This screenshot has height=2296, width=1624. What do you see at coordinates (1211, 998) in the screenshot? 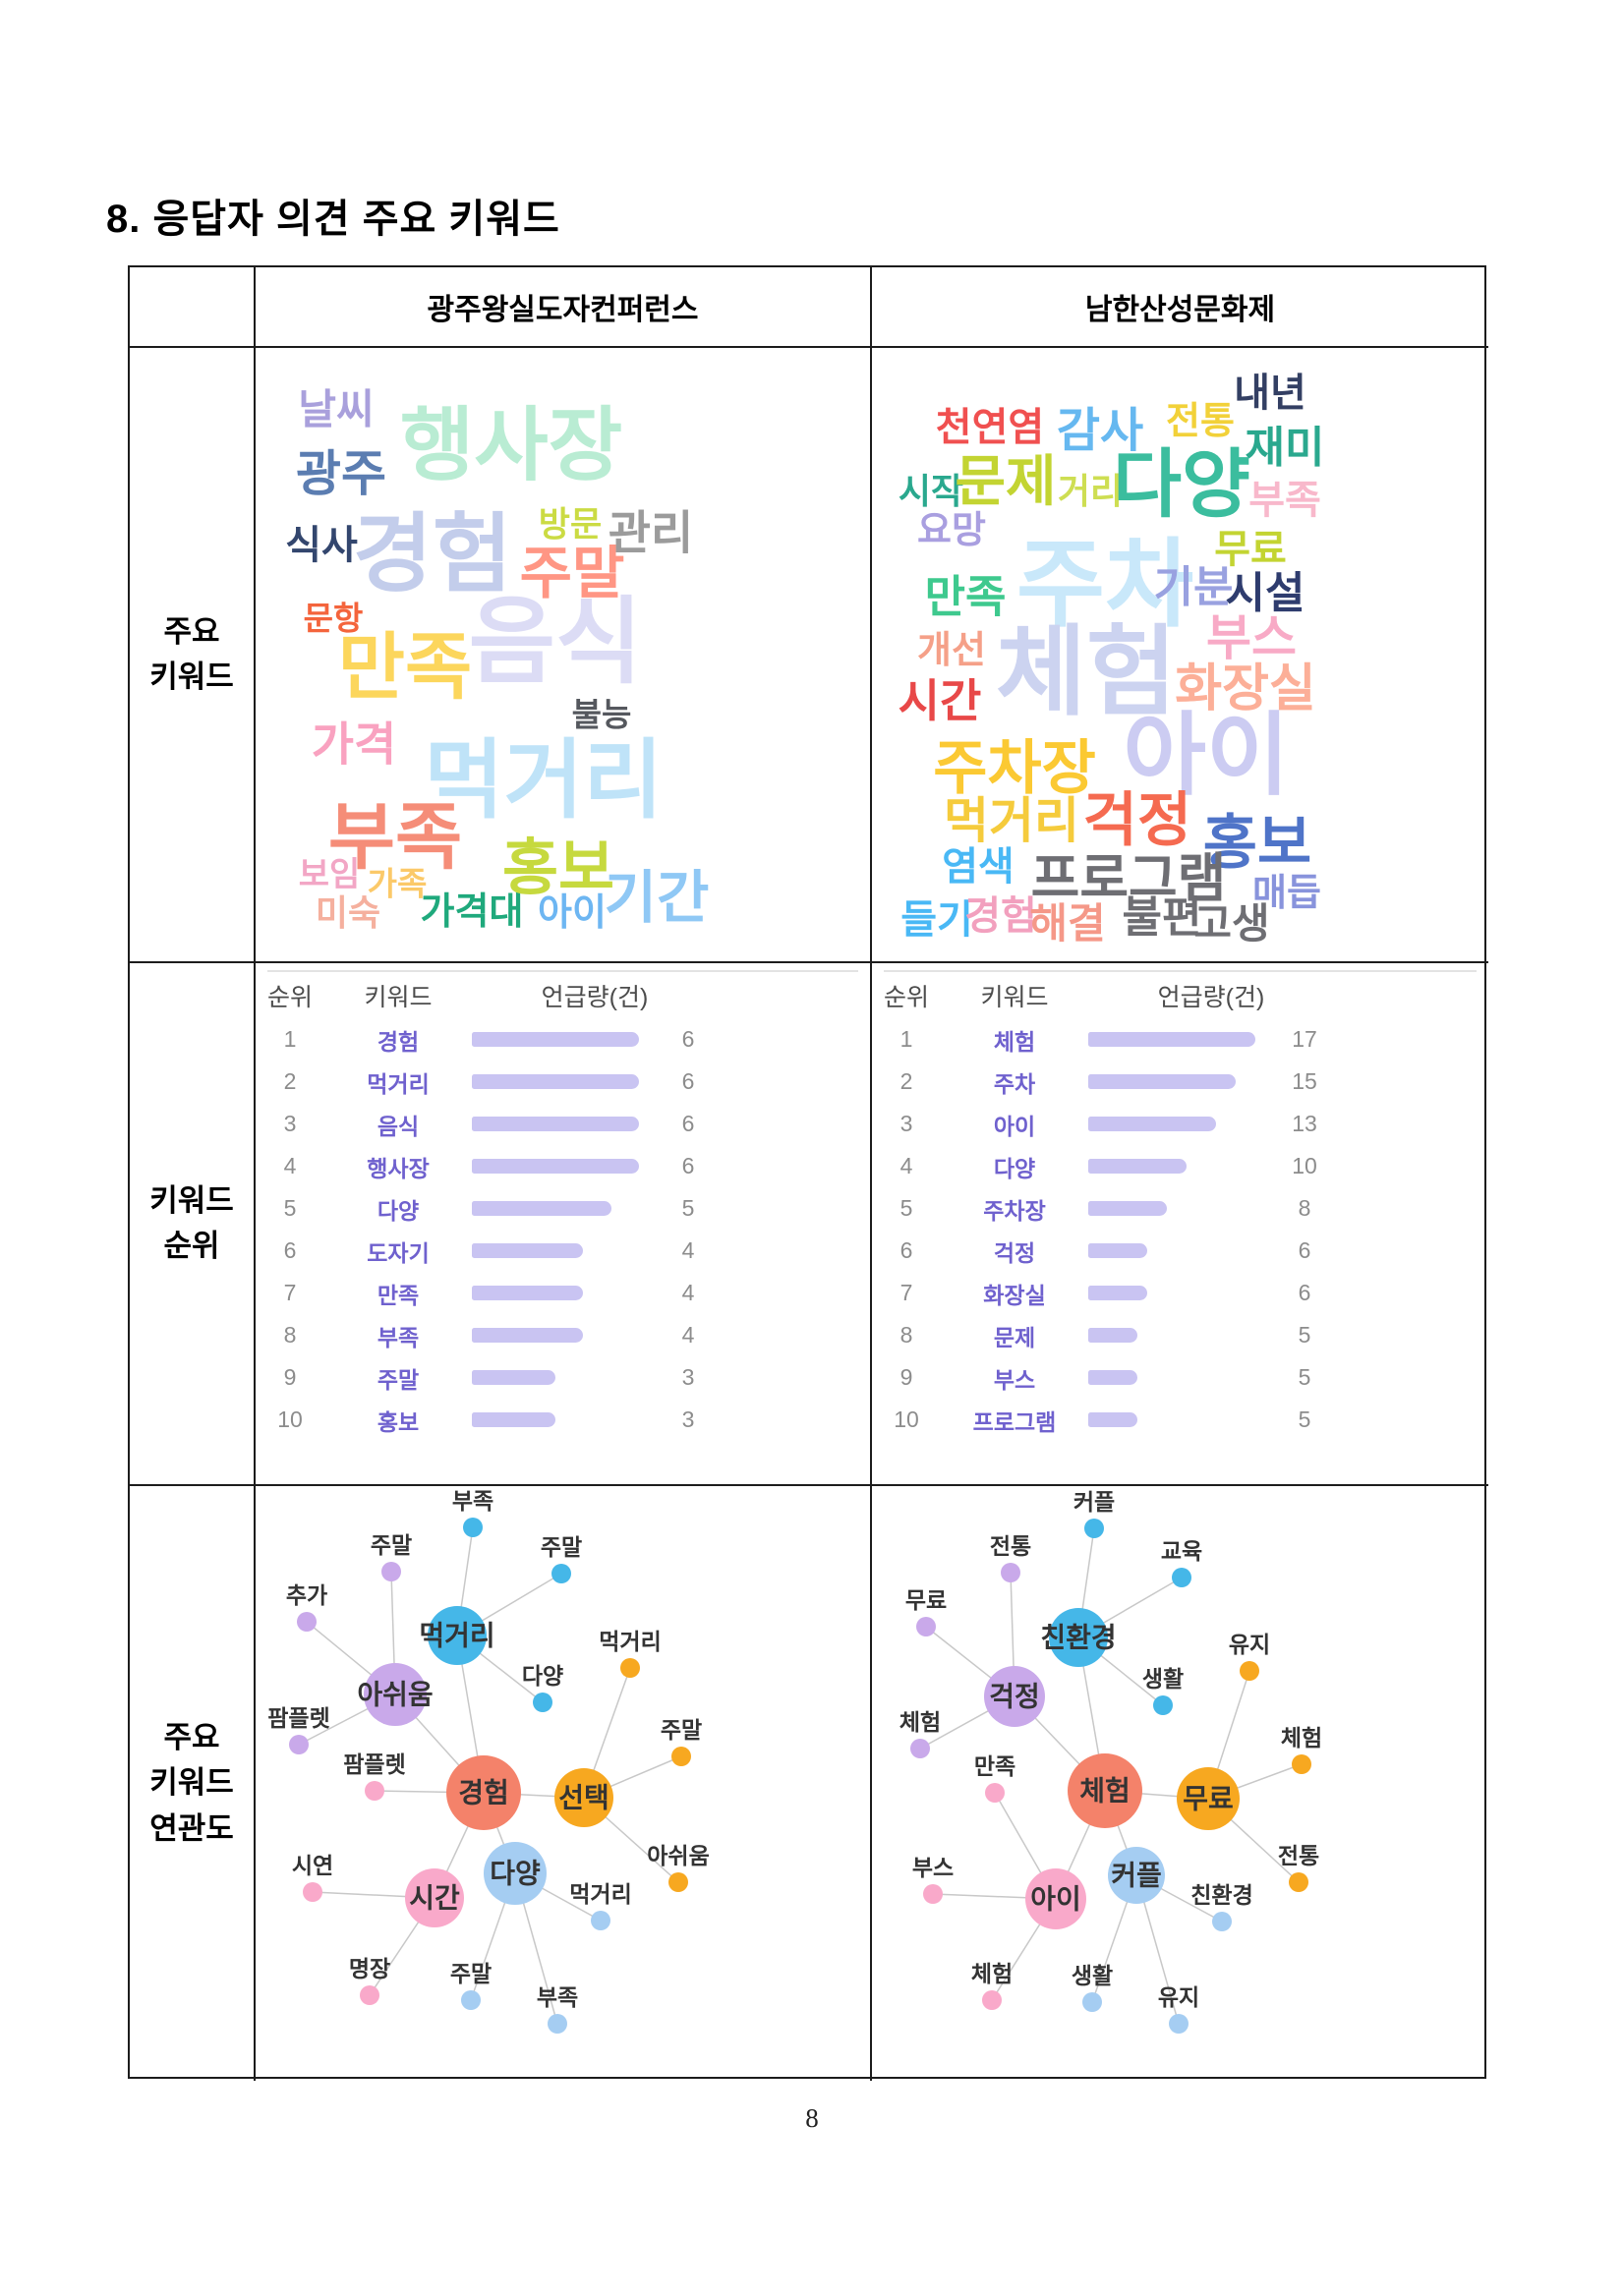
I see `rank-column-header: 언급량(건)` at bounding box center [1211, 998].